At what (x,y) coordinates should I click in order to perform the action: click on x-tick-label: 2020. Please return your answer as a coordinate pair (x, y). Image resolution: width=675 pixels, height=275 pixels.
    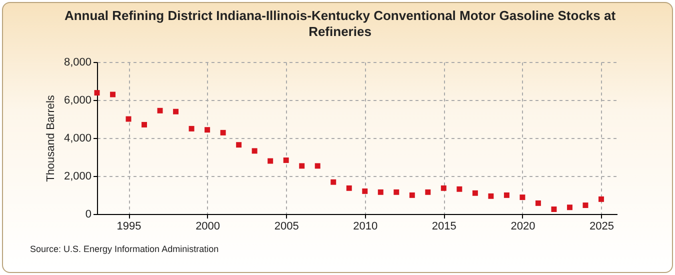
    Looking at the image, I should click on (523, 226).